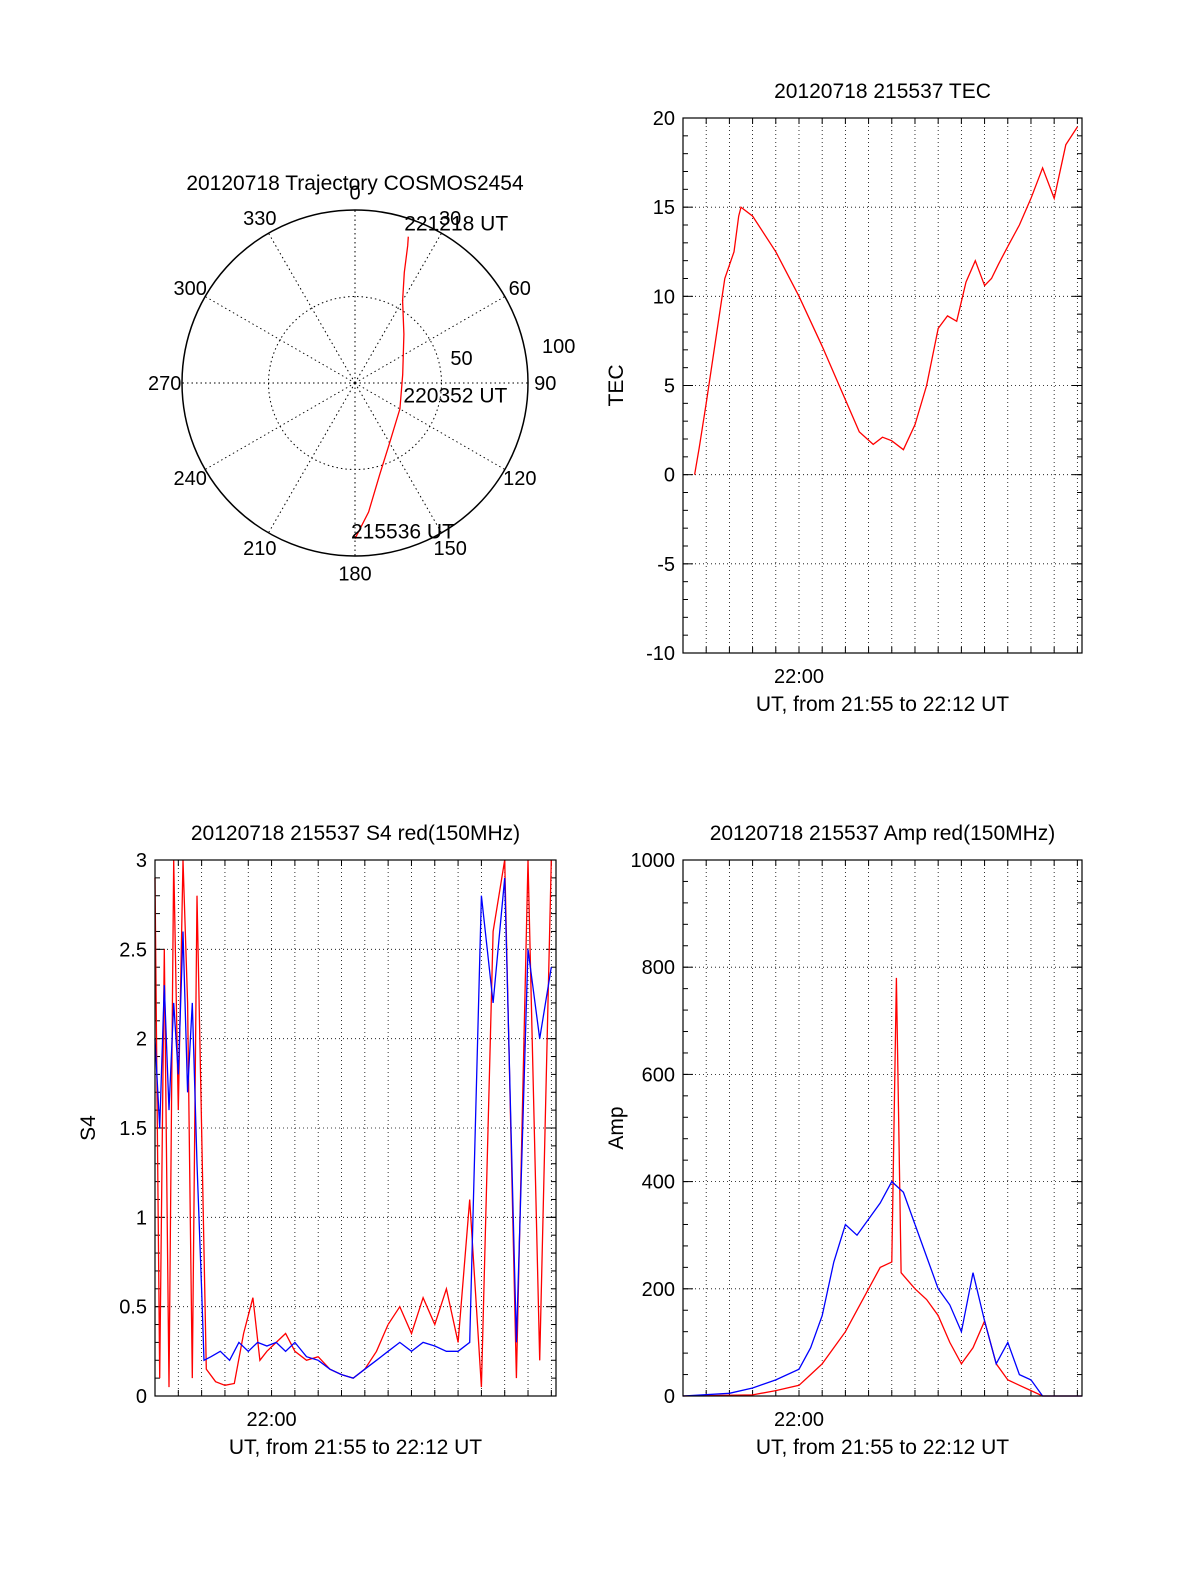 The image size is (1200, 1575). I want to click on y-tick-label: 1000, so click(653, 861).